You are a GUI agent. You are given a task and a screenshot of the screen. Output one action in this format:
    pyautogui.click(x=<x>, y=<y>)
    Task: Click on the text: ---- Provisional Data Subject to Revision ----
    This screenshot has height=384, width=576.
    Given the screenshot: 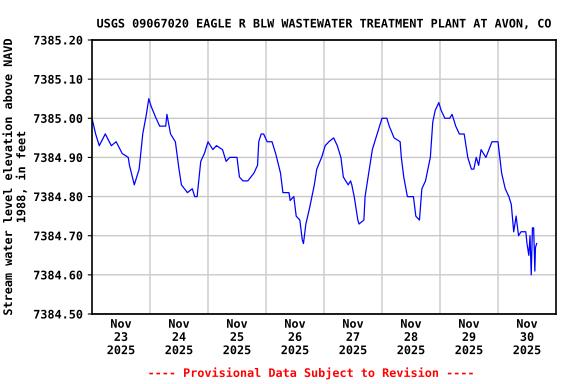 What is the action you would take?
    pyautogui.click(x=311, y=373)
    